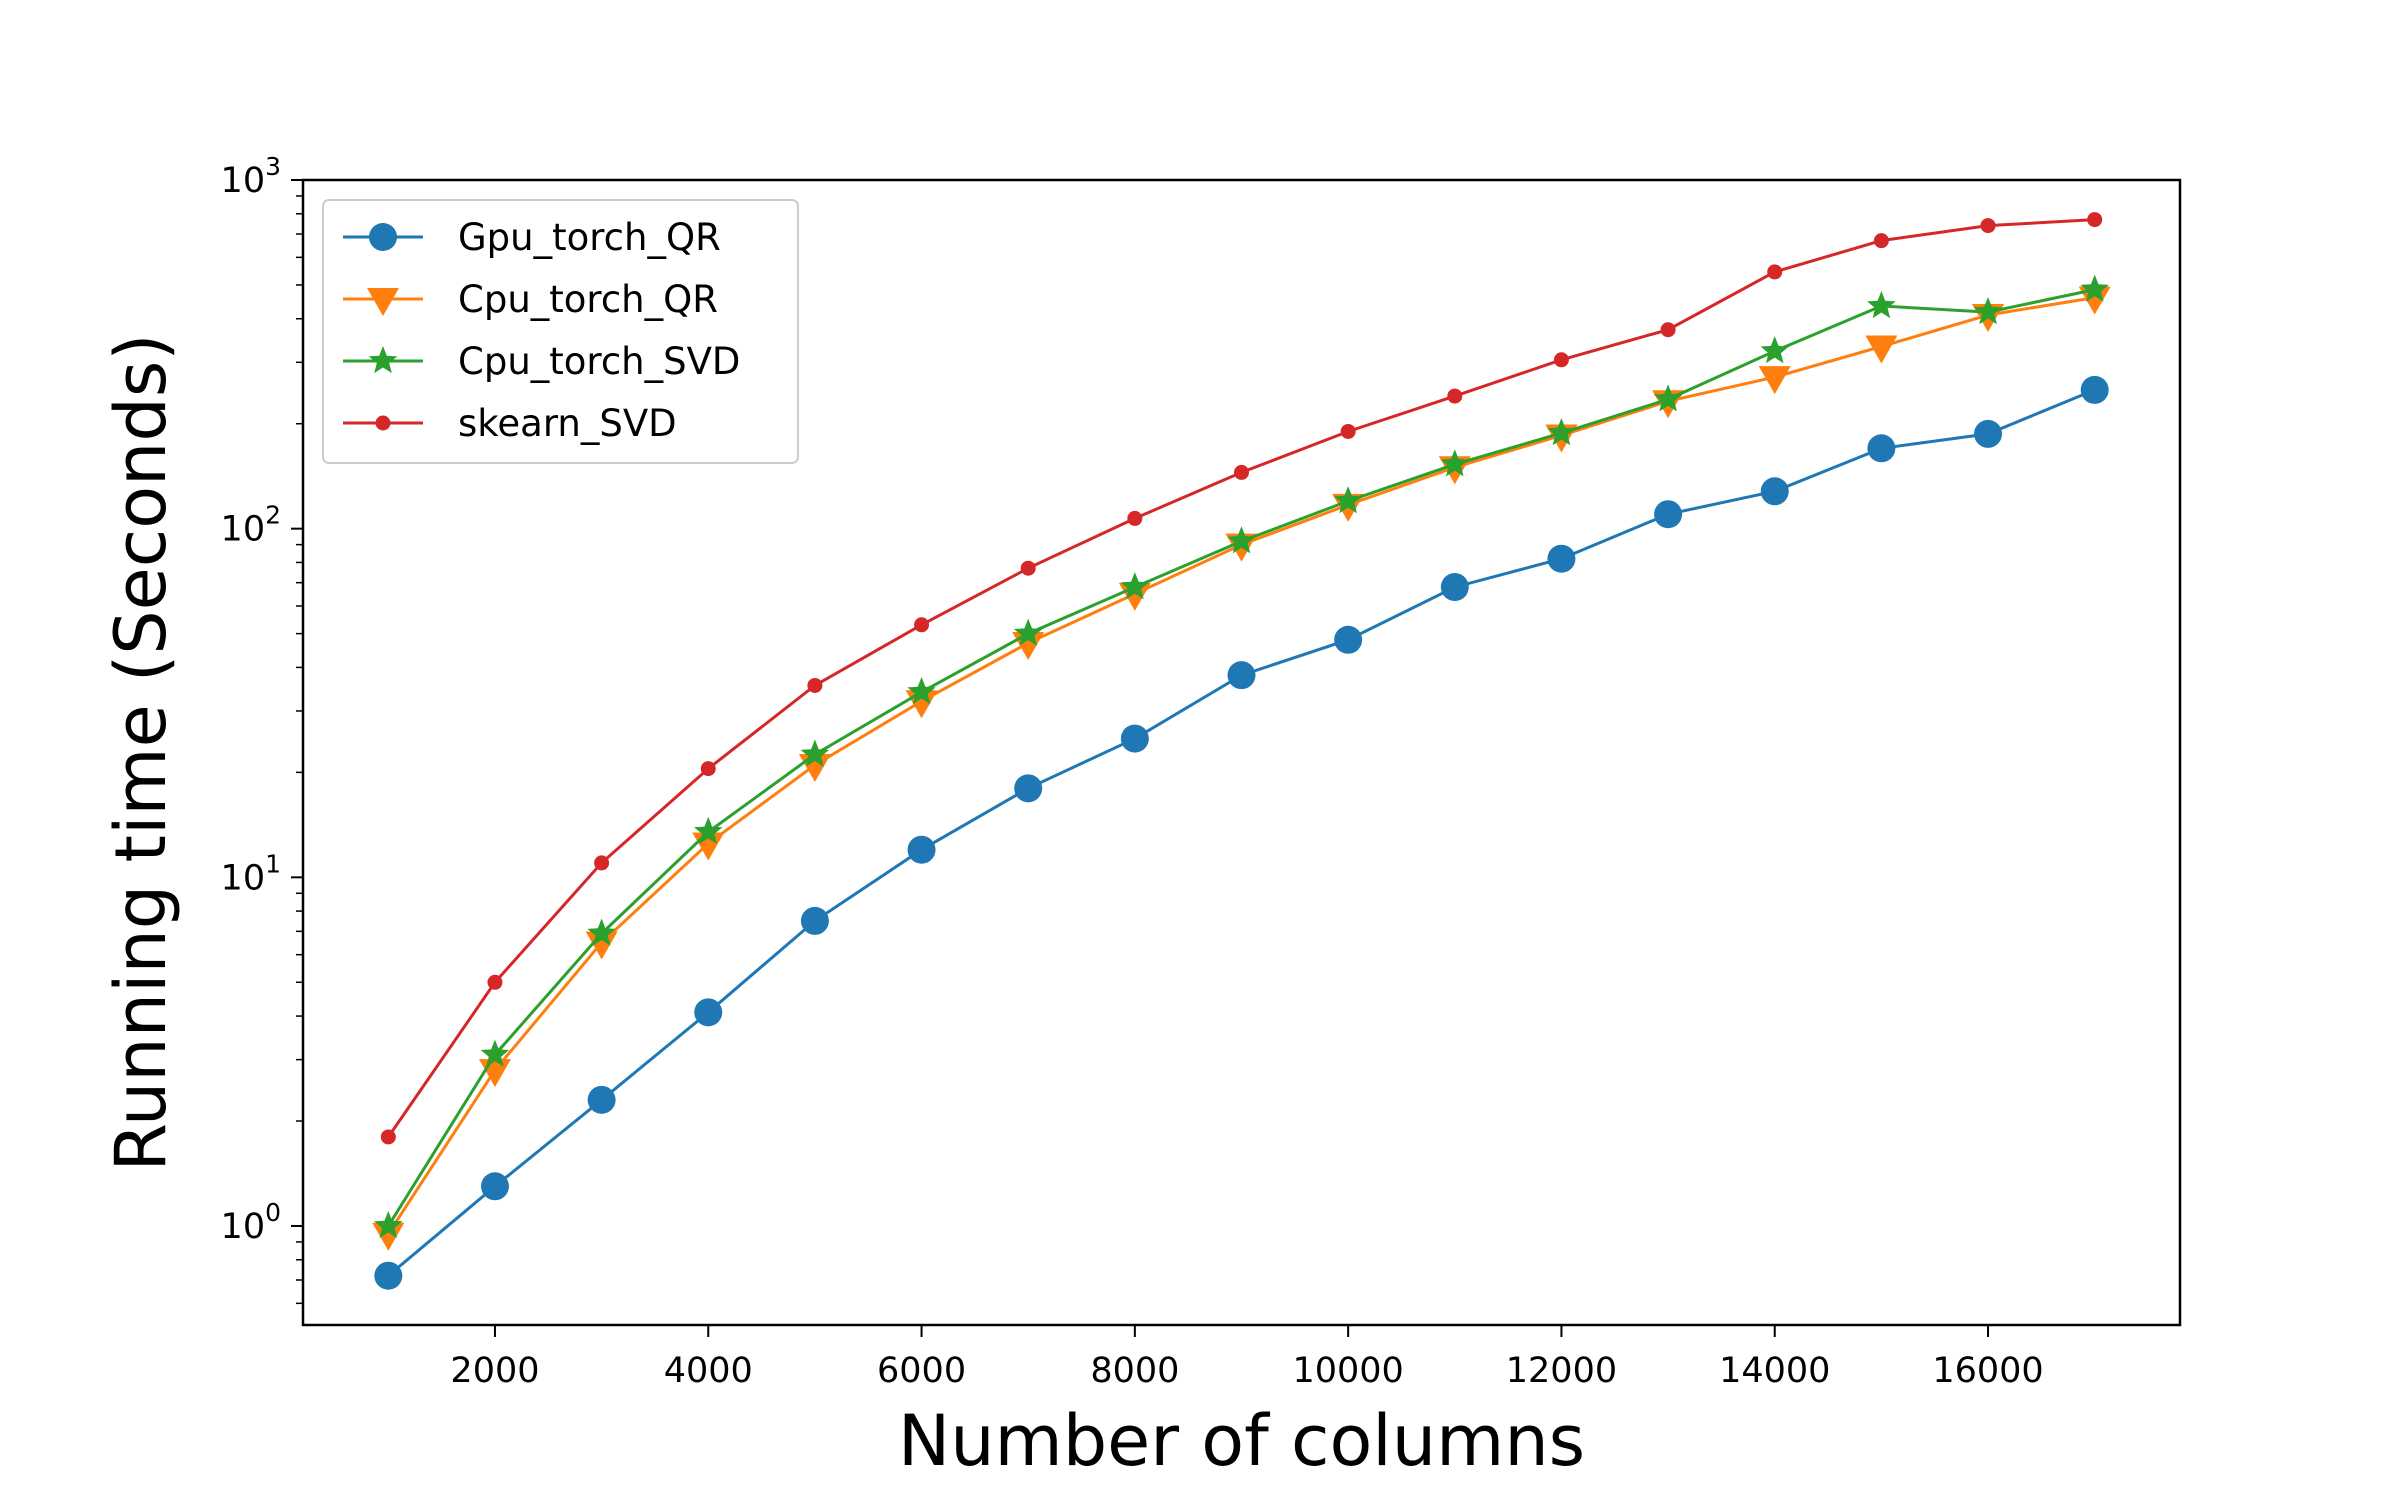  I want to click on y-tick-label: 10², so click(251, 525).